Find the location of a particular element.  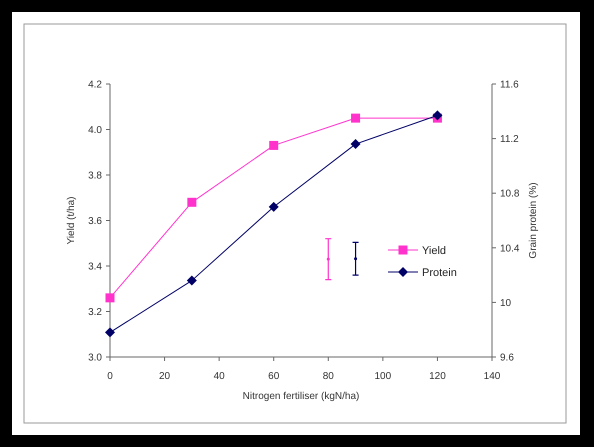

x-tick-label: 60 is located at coordinates (274, 376).